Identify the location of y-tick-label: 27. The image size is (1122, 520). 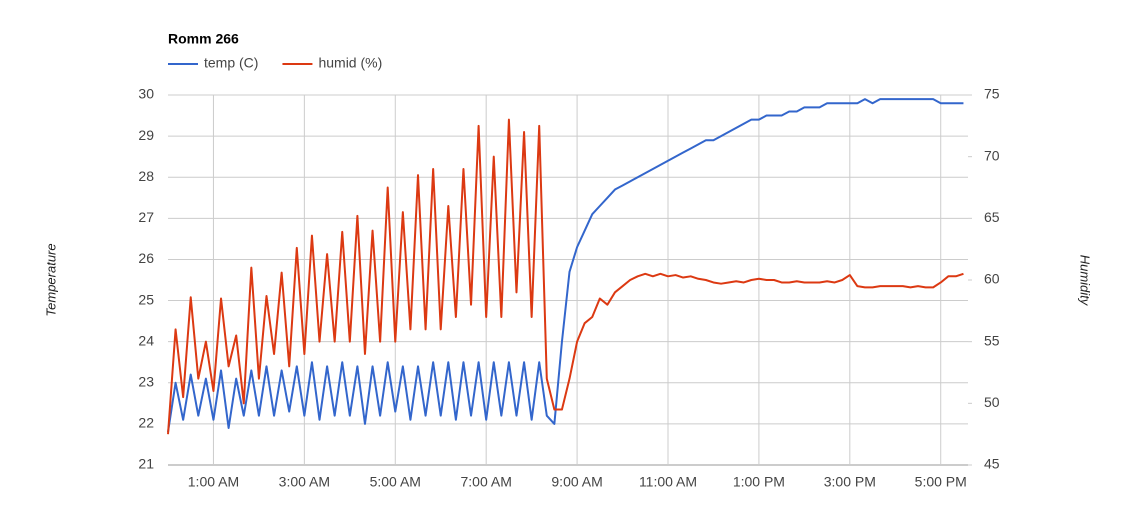
(146, 217).